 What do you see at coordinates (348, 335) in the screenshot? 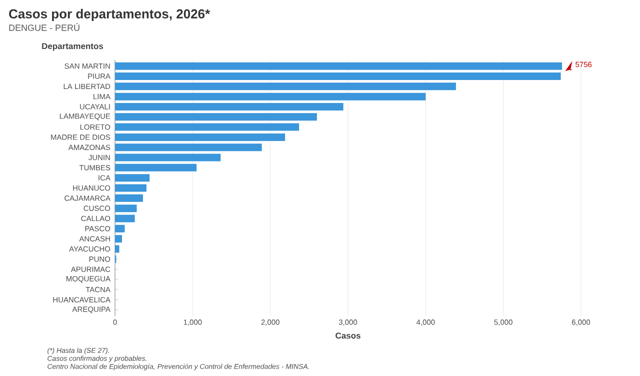
I see `x-axis-title: Casos` at bounding box center [348, 335].